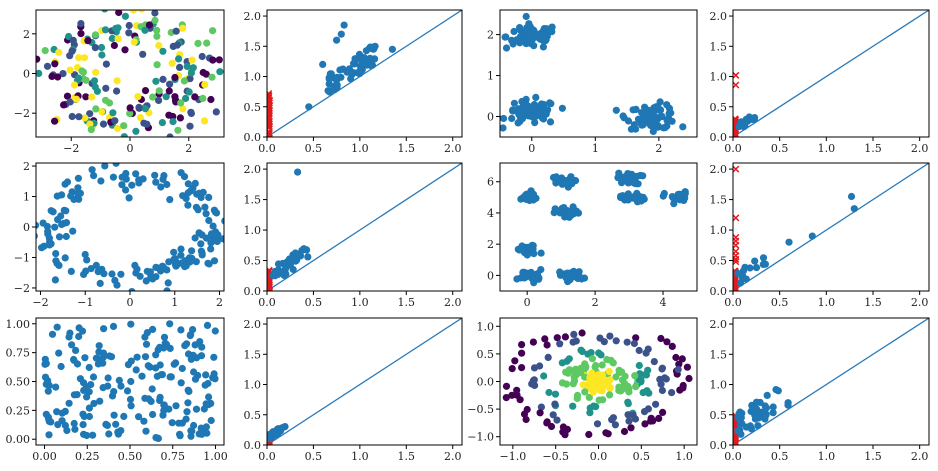  What do you see at coordinates (253, 415) in the screenshot?
I see `y-tick-label: 0.5` at bounding box center [253, 415].